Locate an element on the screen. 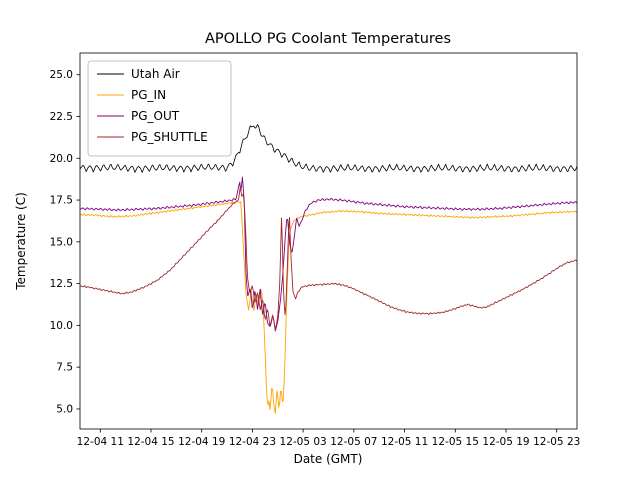 This screenshot has height=484, width=640. legend-box is located at coordinates (159, 108).